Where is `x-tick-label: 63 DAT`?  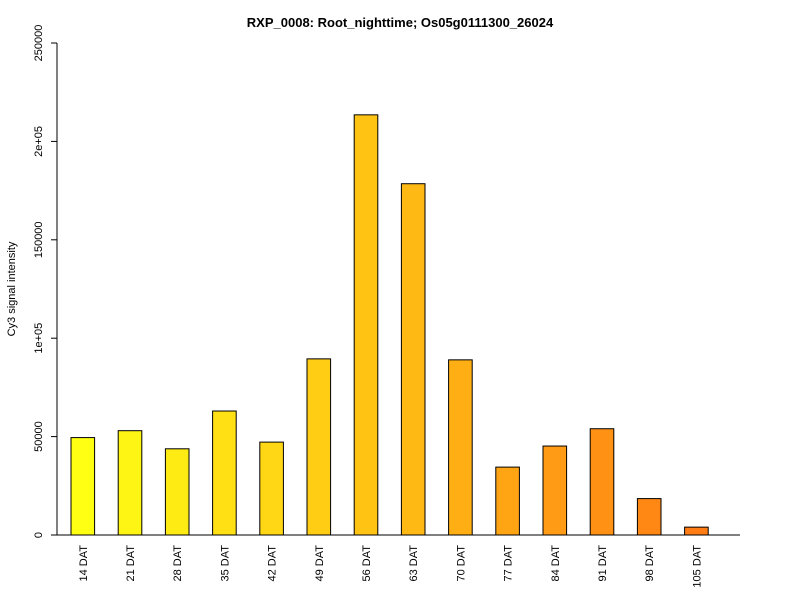
x-tick-label: 63 DAT is located at coordinates (414, 563).